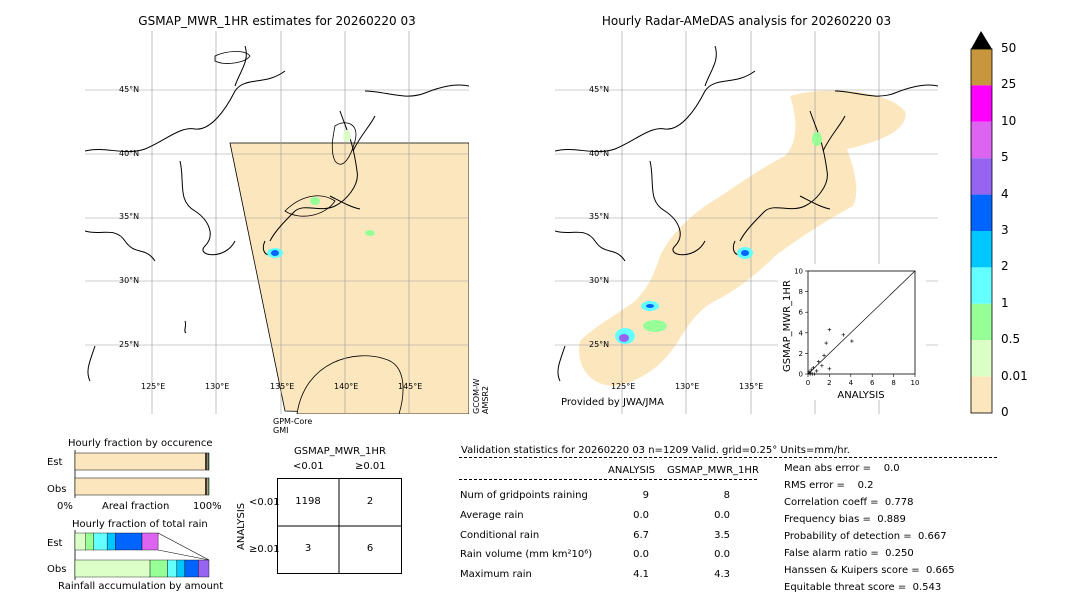 Image resolution: width=1080 pixels, height=612 pixels. I want to click on left-sat-right: GCOM-W AMSR2, so click(481, 396).